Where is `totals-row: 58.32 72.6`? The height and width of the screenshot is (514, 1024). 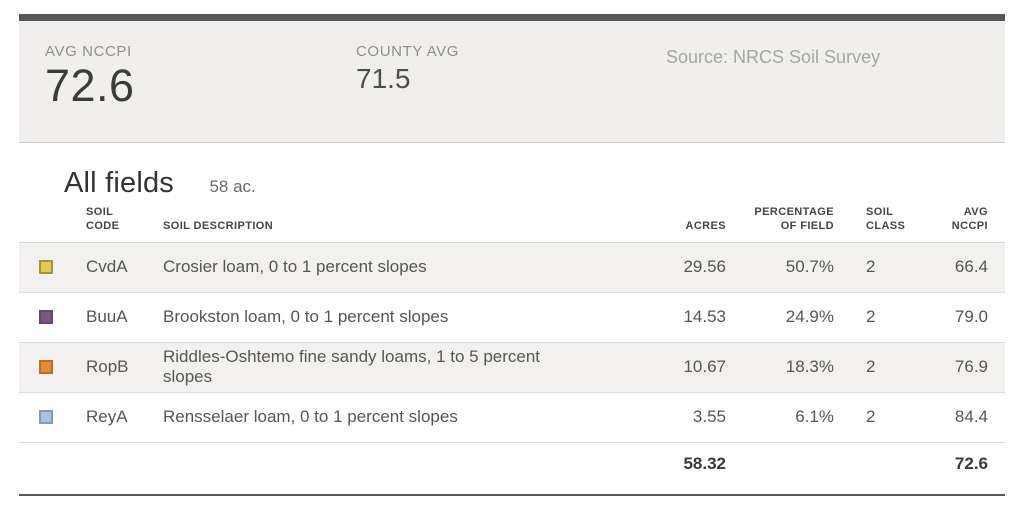 totals-row: 58.32 72.6 is located at coordinates (512, 464).